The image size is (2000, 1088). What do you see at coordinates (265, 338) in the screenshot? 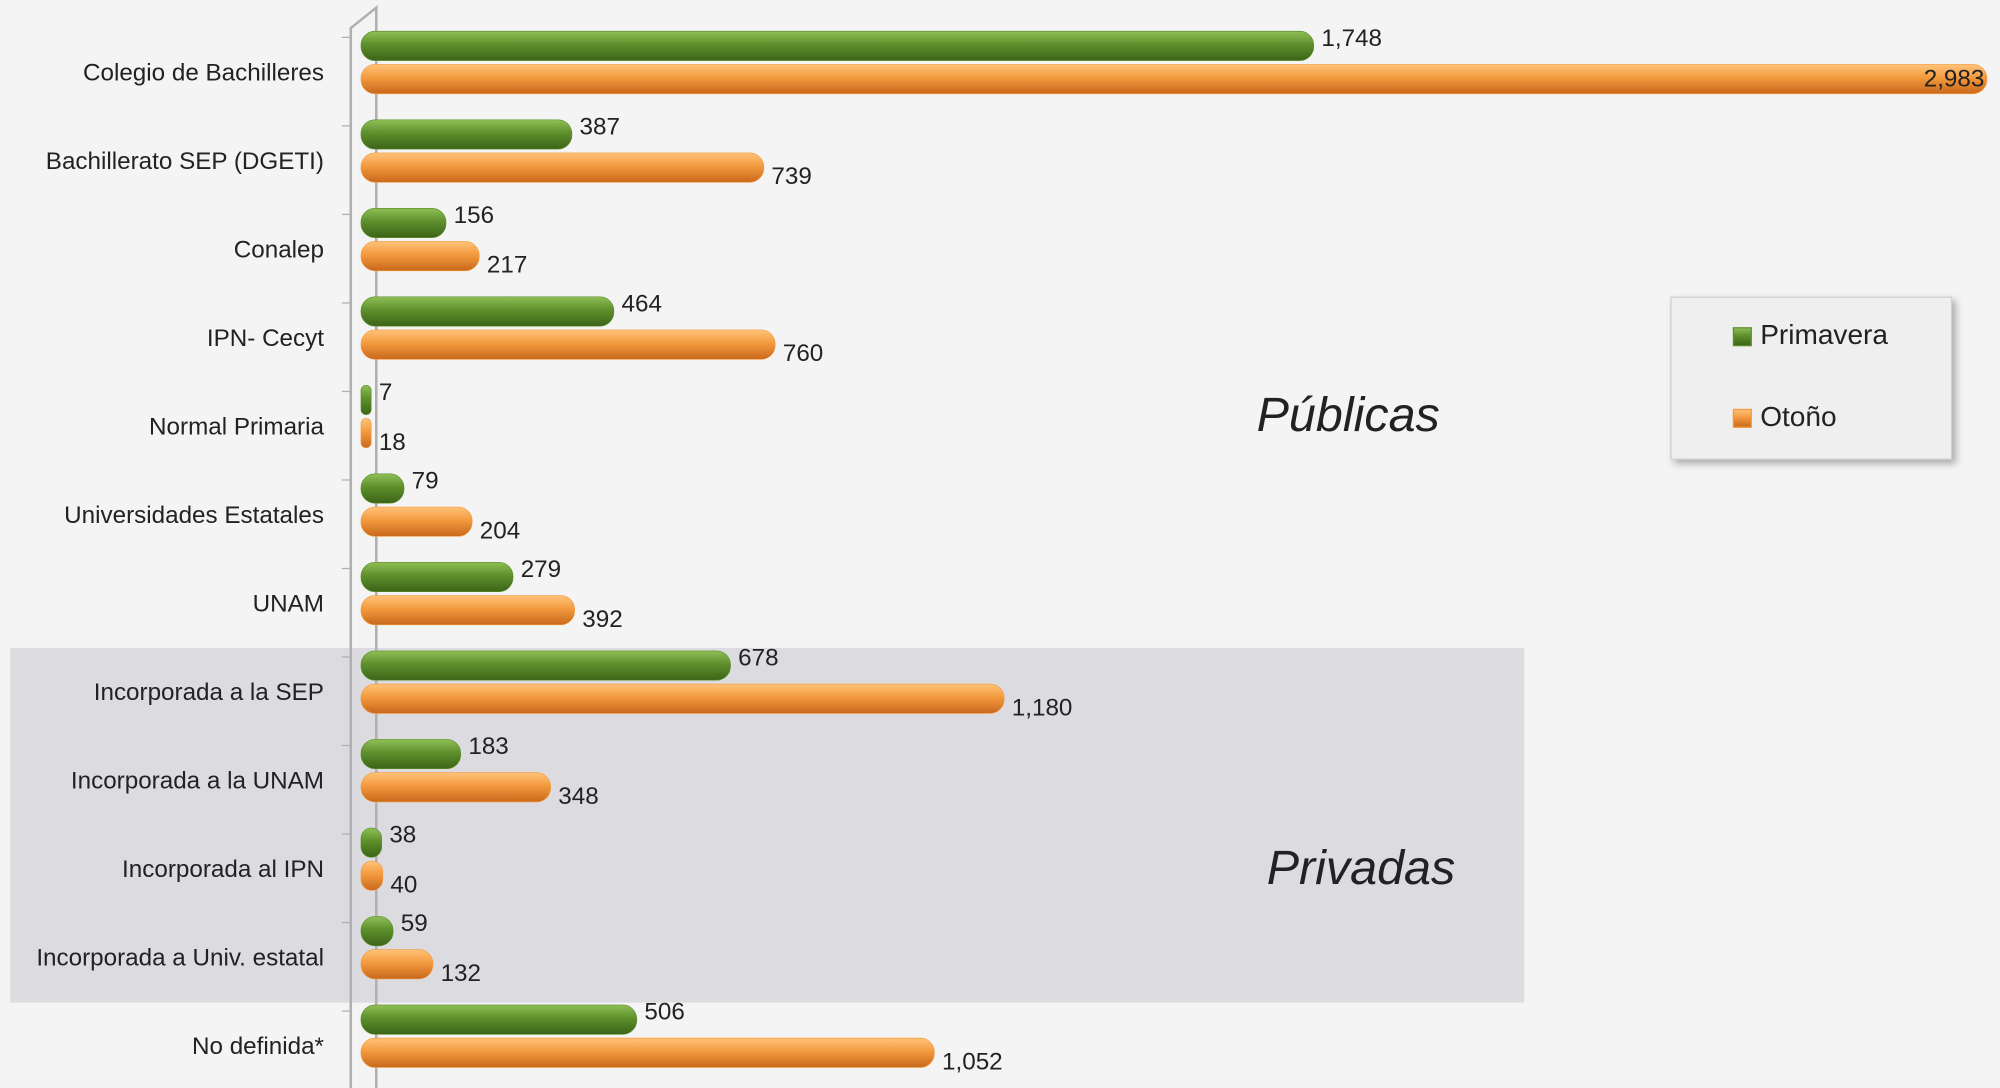
I see `y-tick-label: IPN- Cecyt` at bounding box center [265, 338].